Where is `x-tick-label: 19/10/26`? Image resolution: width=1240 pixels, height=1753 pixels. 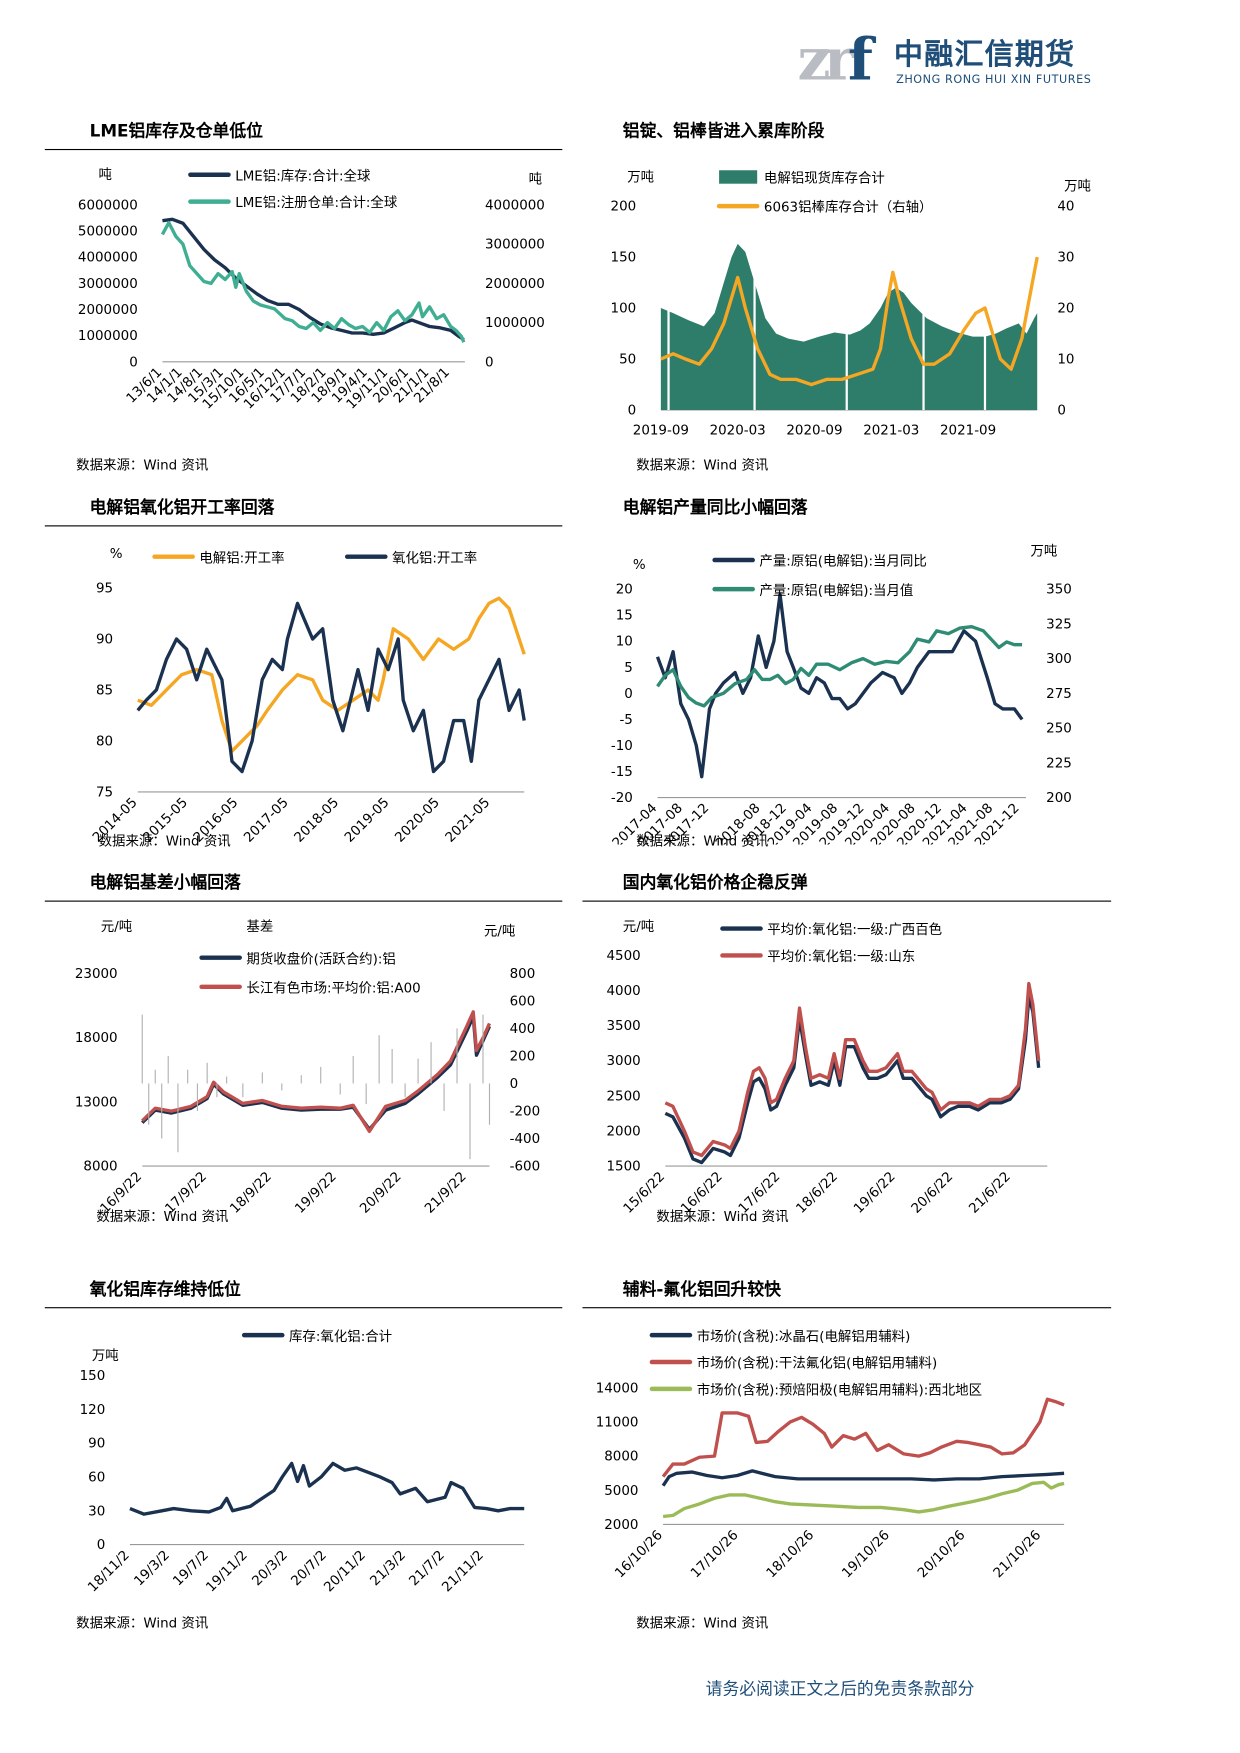 x-tick-label: 19/10/26 is located at coordinates (866, 1554).